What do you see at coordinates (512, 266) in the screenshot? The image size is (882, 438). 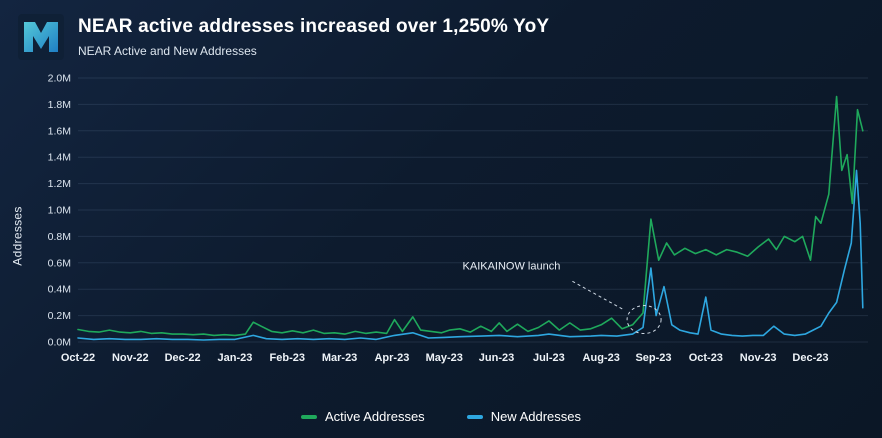 I see `svg-text: KAIKAINOW launch` at bounding box center [512, 266].